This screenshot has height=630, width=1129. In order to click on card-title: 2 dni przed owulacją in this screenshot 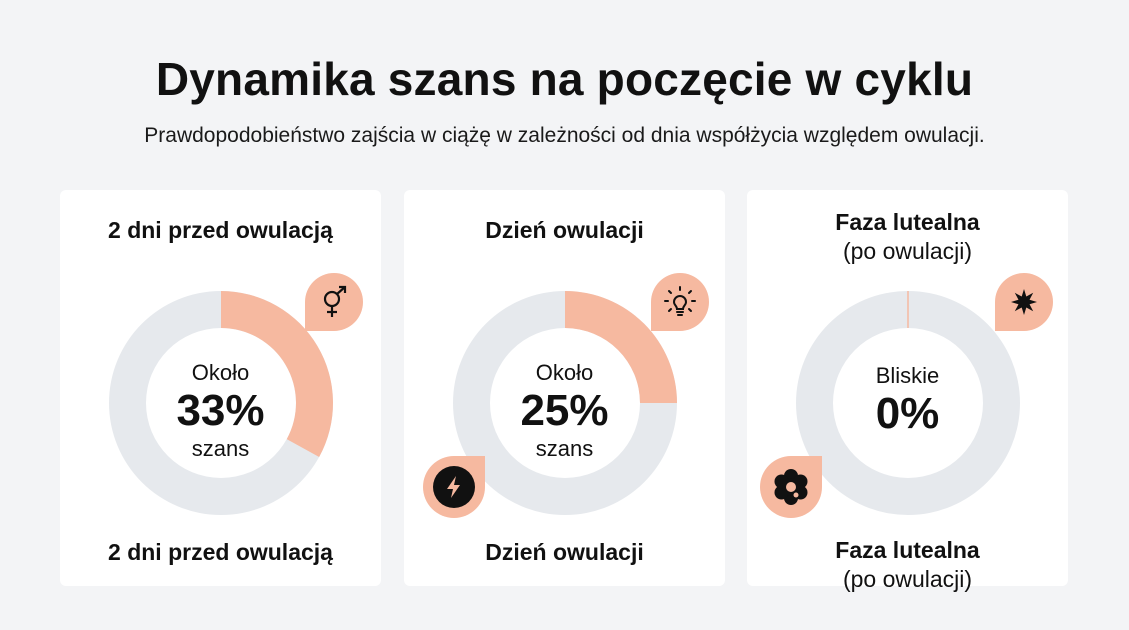, I will do `click(220, 230)`.